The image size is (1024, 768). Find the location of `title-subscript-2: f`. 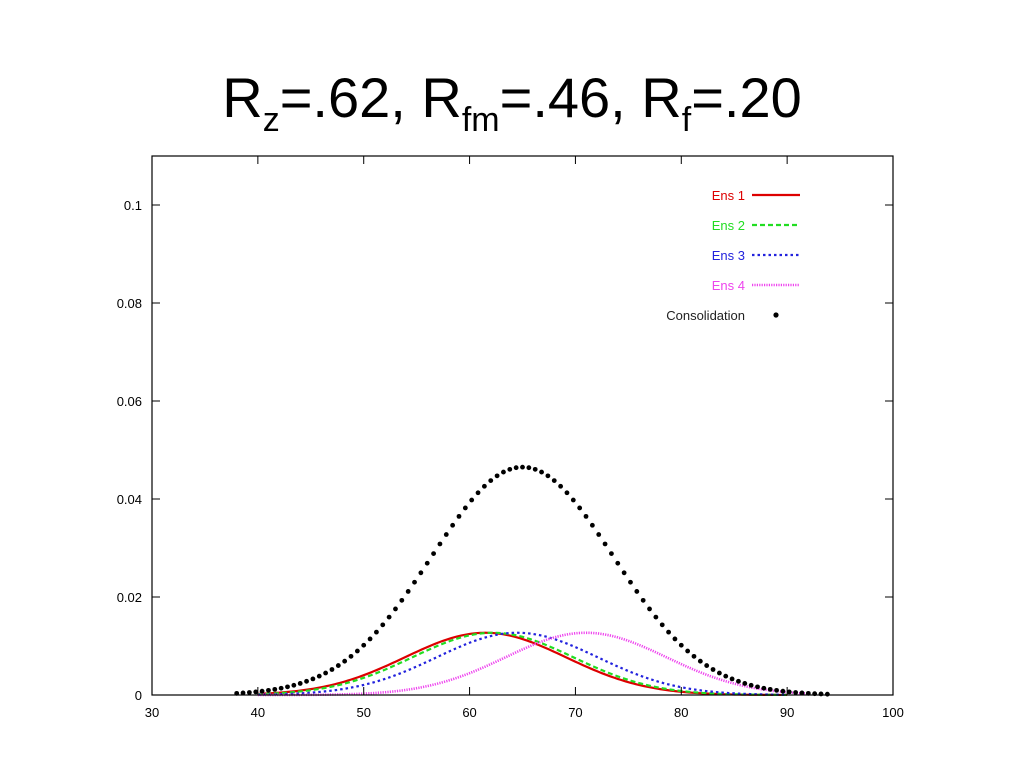

title-subscript-2: f is located at coordinates (686, 120).